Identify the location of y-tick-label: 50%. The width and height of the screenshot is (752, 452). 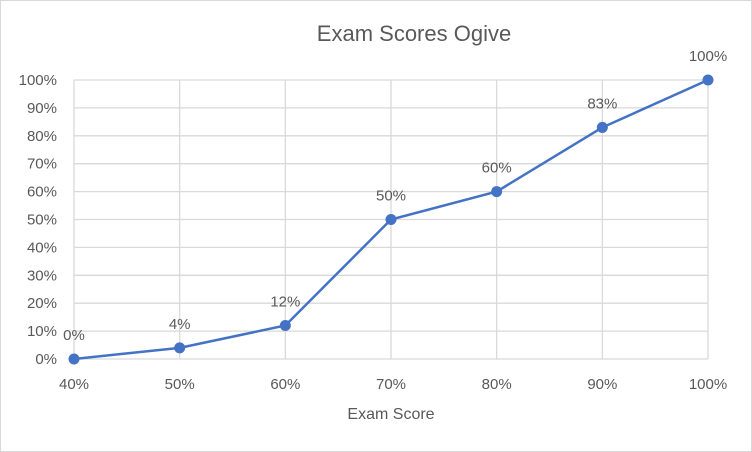
(42, 220).